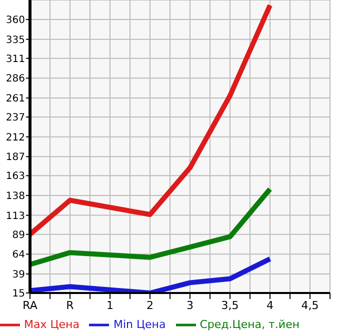 The width and height of the screenshot is (345, 335). What do you see at coordinates (110, 305) in the screenshot?
I see `x-tick-label: 1` at bounding box center [110, 305].